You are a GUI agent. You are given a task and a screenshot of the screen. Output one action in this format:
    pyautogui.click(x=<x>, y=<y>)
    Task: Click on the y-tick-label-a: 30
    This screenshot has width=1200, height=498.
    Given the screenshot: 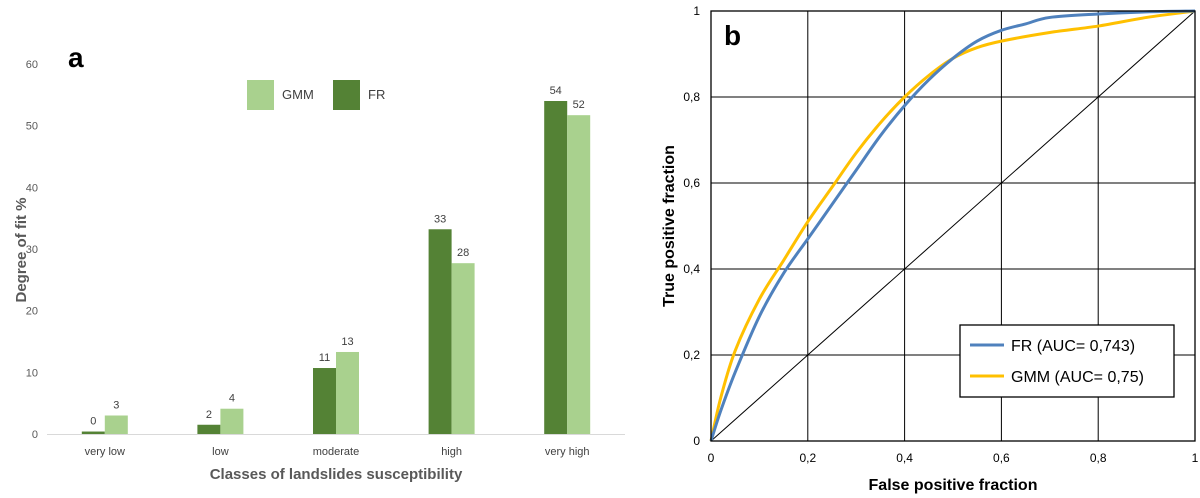 What is the action you would take?
    pyautogui.click(x=32, y=250)
    